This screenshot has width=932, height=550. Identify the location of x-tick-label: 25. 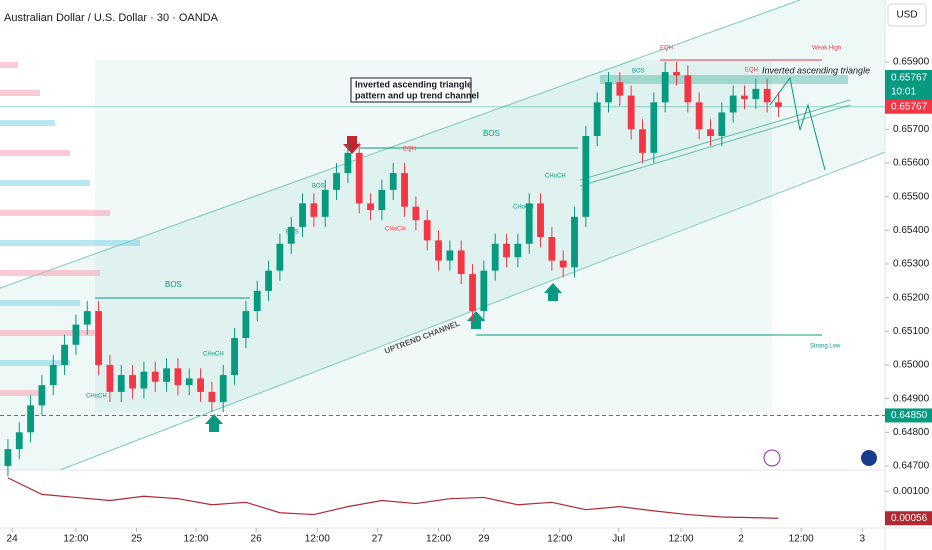
(137, 539).